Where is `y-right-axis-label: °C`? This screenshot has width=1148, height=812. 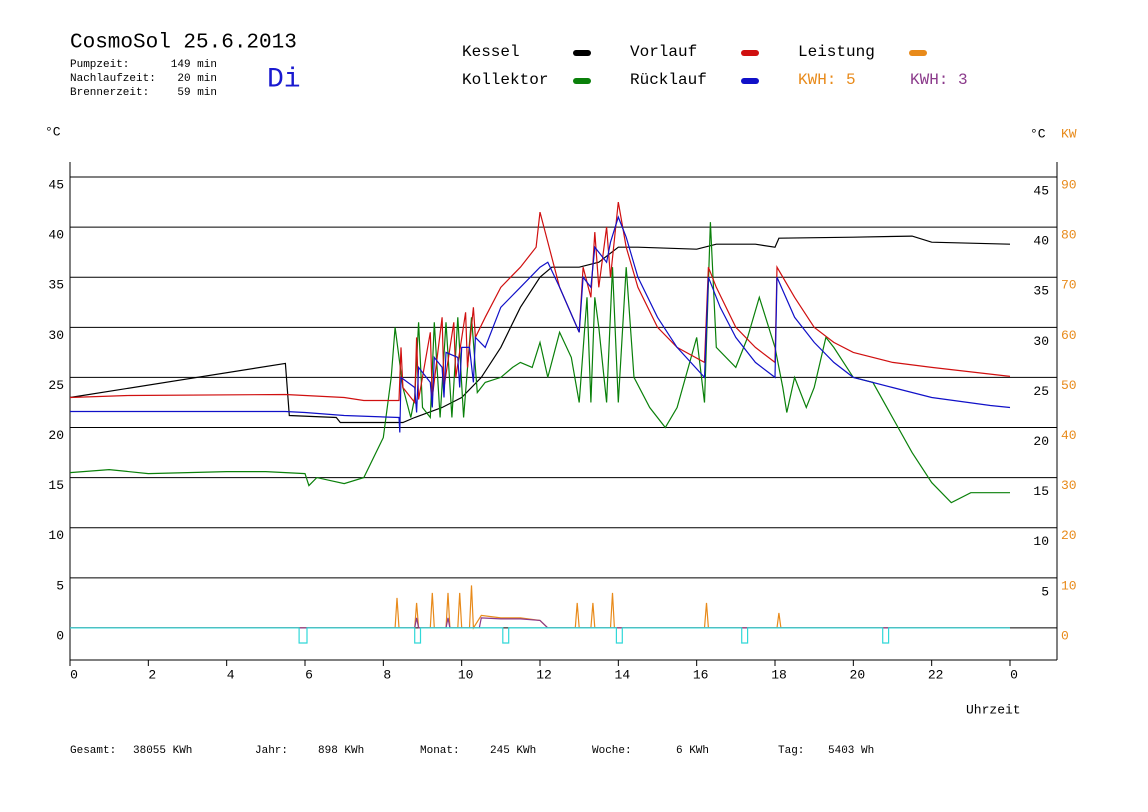 y-right-axis-label: °C is located at coordinates (1038, 133).